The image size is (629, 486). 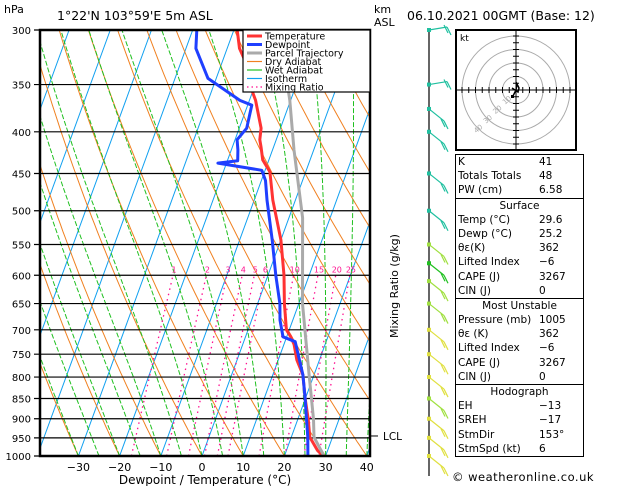 I want to click on pressure-tick-label: 550, so click(x=21, y=245).